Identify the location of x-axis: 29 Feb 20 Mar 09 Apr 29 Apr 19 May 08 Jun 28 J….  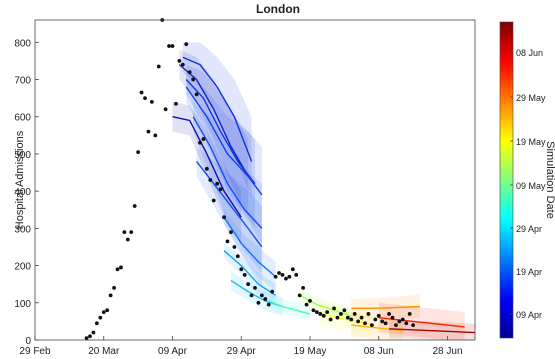
(241, 346).